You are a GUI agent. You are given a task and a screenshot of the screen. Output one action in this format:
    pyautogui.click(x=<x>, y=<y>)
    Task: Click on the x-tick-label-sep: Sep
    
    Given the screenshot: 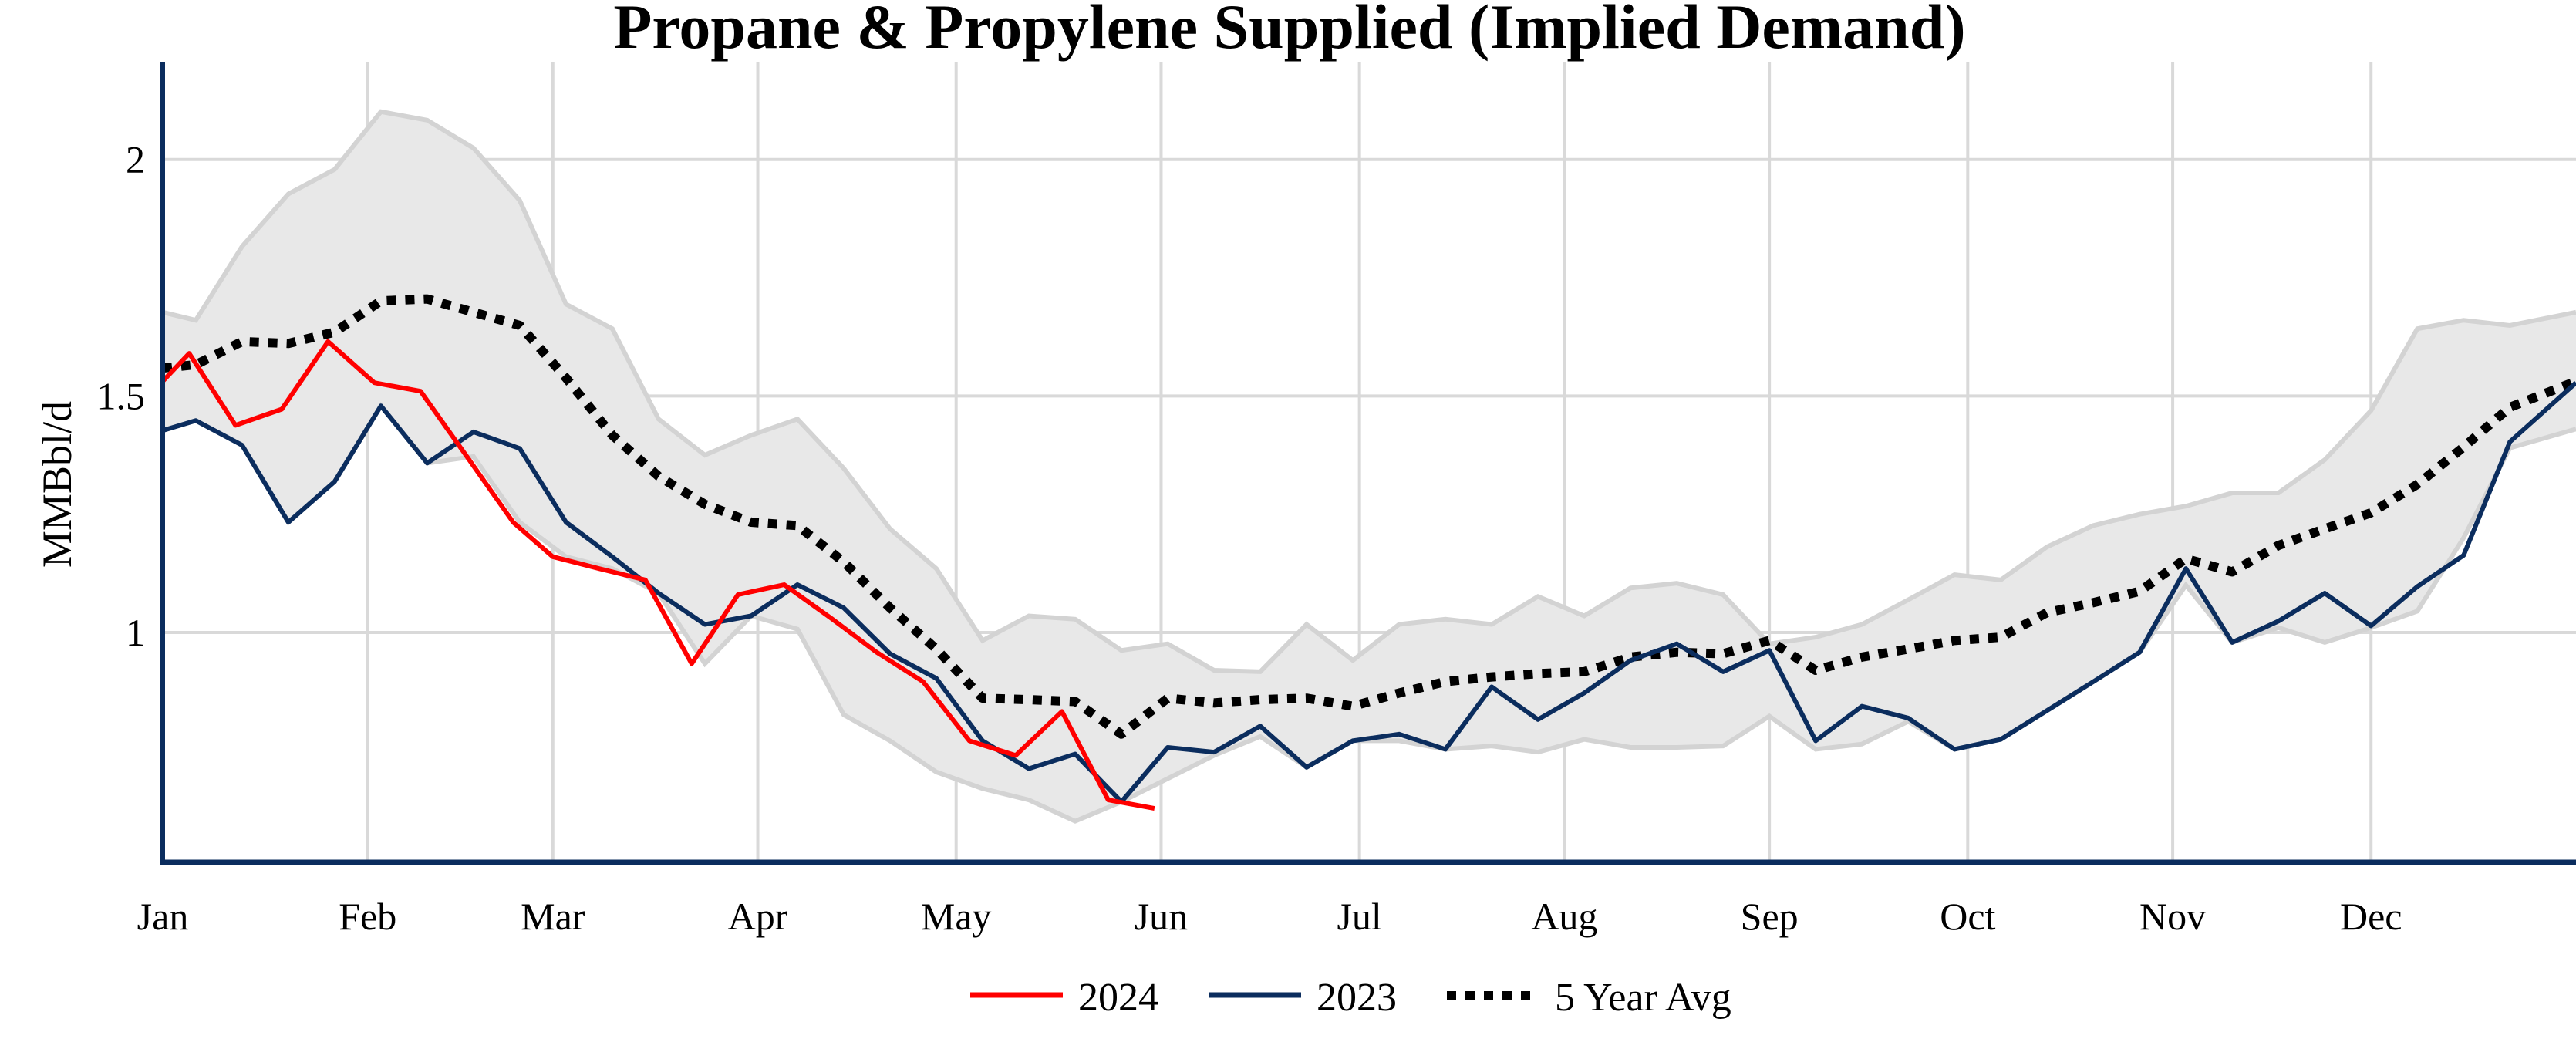 What is the action you would take?
    pyautogui.click(x=1770, y=916)
    